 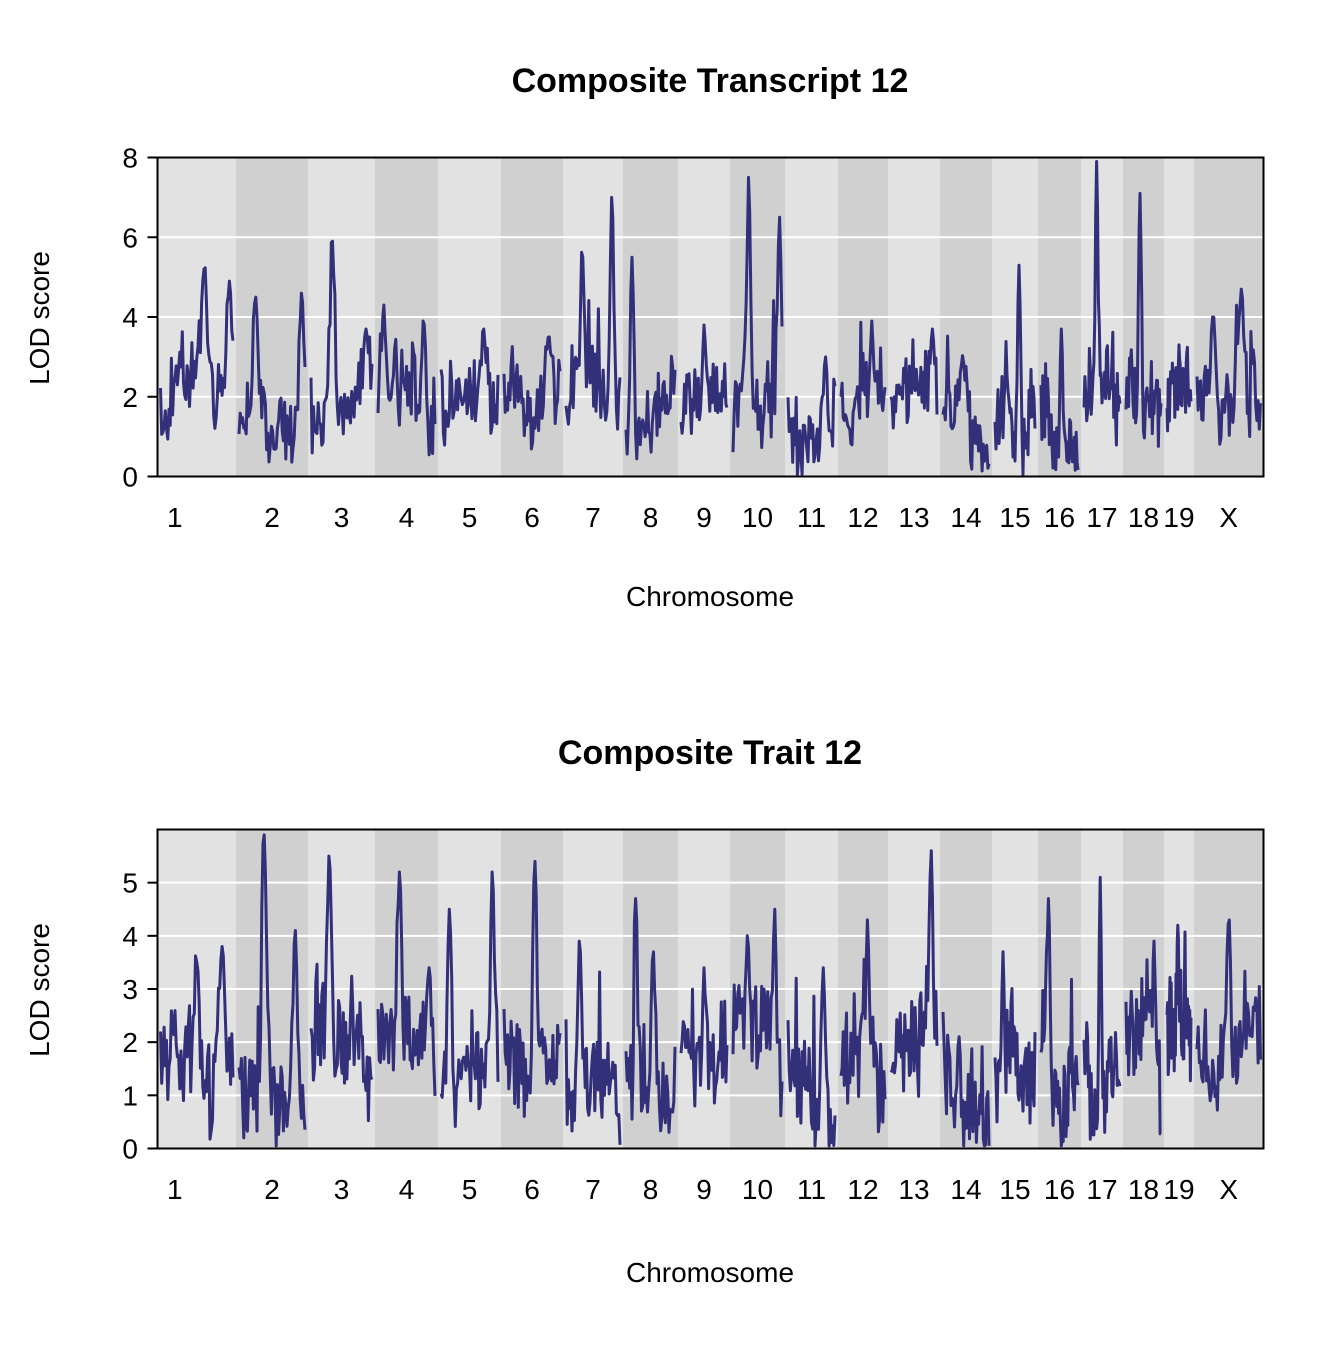 I want to click on chart-title: Composite Trait 12, so click(x=710, y=753).